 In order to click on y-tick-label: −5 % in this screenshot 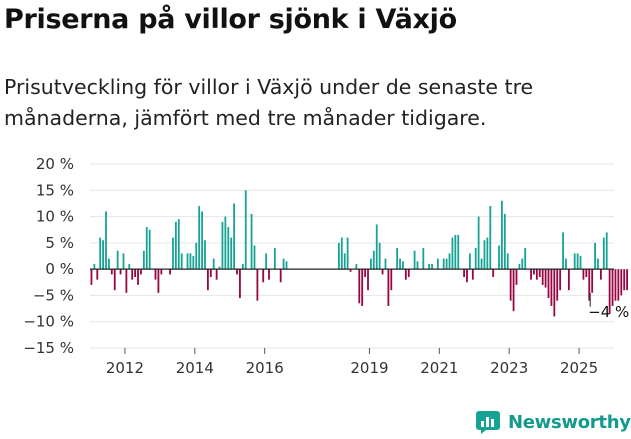, I will do `click(53, 295)`.